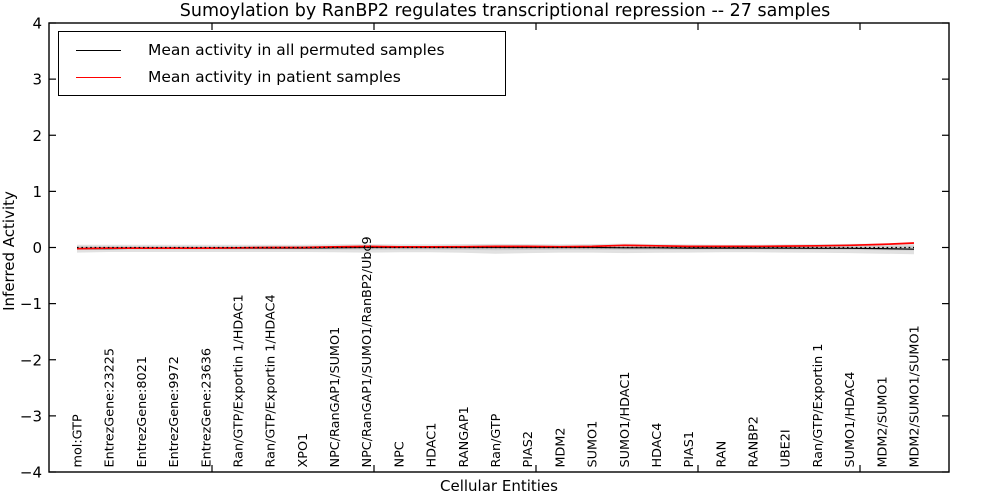 This screenshot has height=500, width=1000. I want to click on x-category-label: MDM2/SUMO1/SUMO1, so click(915, 396).